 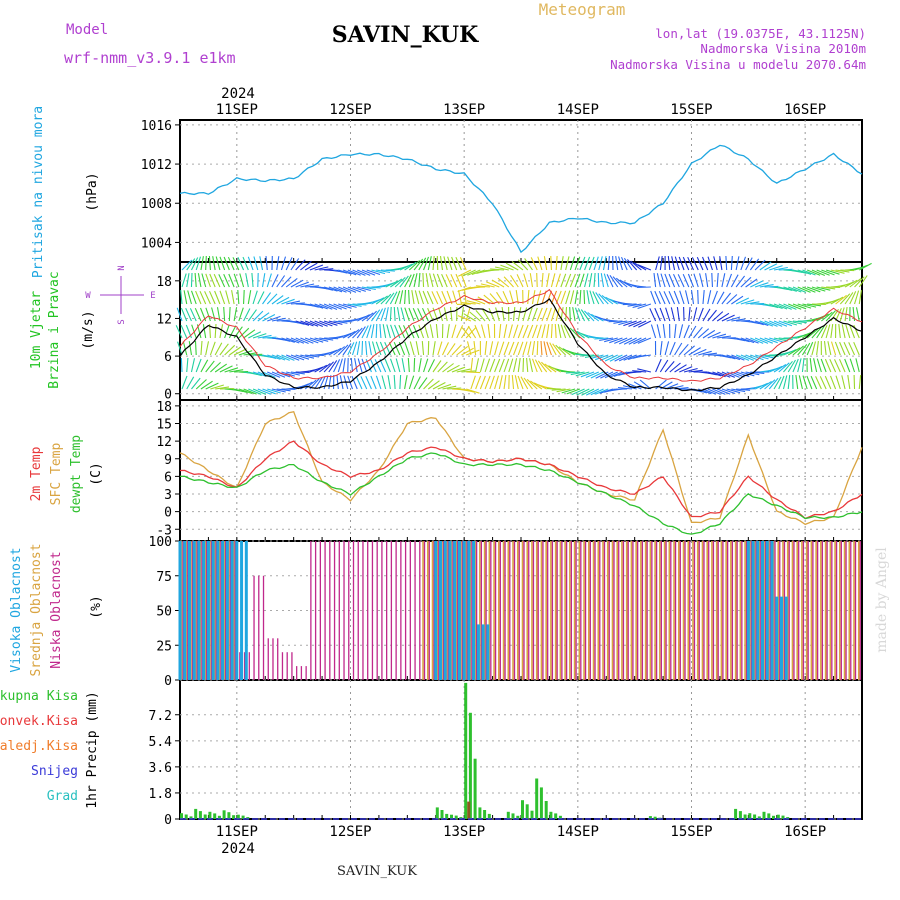 I want to click on precip-snow-label: Snijeg, so click(x=54, y=771).